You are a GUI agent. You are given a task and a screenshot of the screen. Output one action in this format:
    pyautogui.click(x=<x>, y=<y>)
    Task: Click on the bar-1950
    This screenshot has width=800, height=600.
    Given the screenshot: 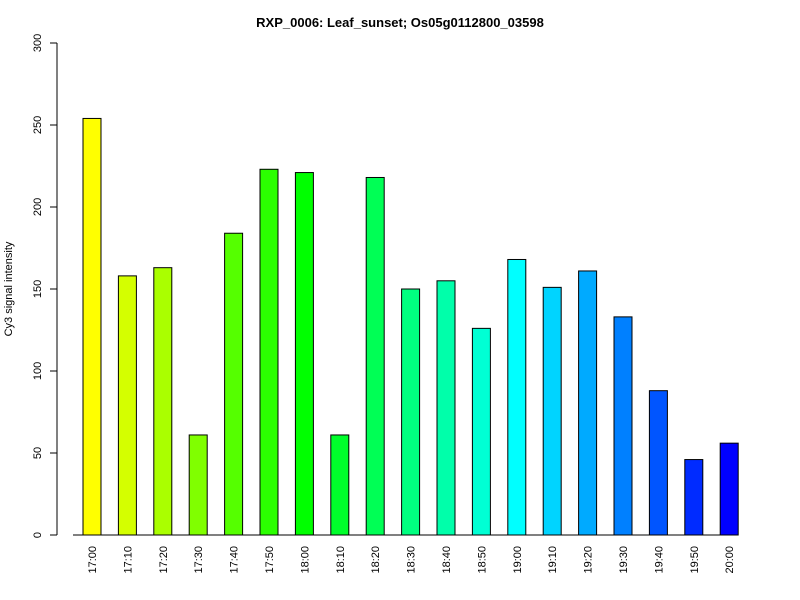 What is the action you would take?
    pyautogui.click(x=694, y=497)
    